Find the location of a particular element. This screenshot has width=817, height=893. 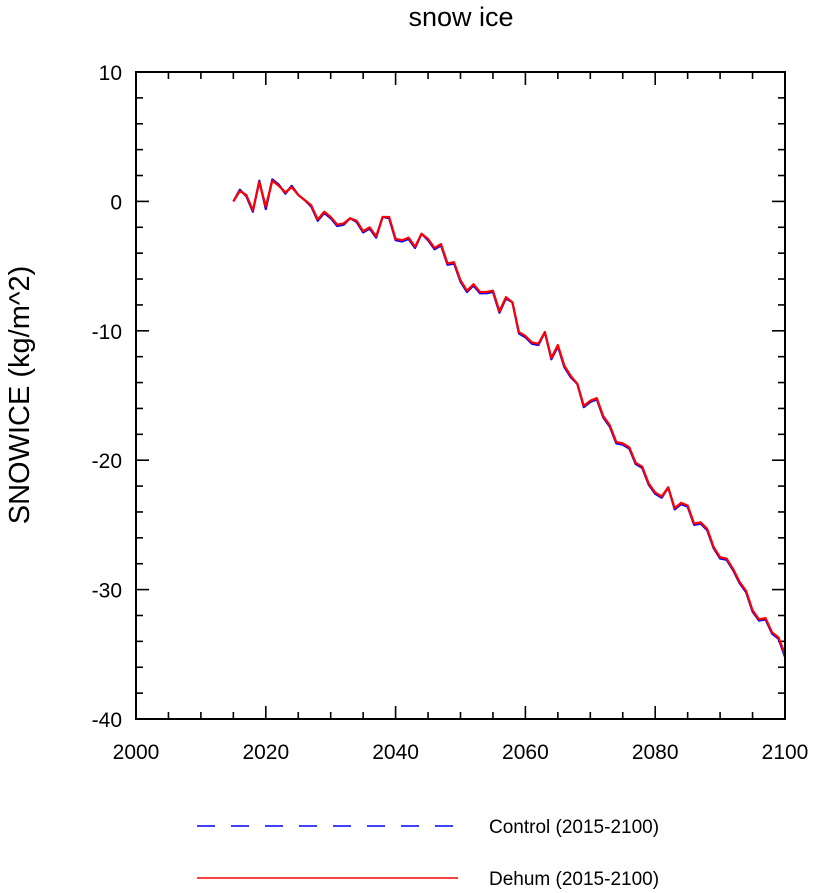

y-tick-labels: 10 0 -10 -20 -30 -40 is located at coordinates (107, 397).